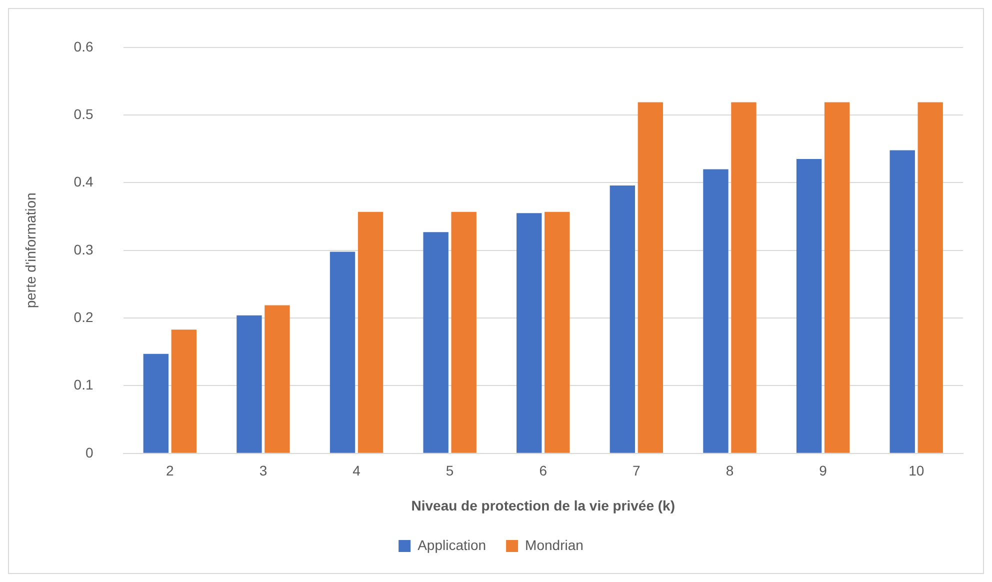 The width and height of the screenshot is (992, 582). I want to click on y-axis-title: perte d'information, so click(30, 250).